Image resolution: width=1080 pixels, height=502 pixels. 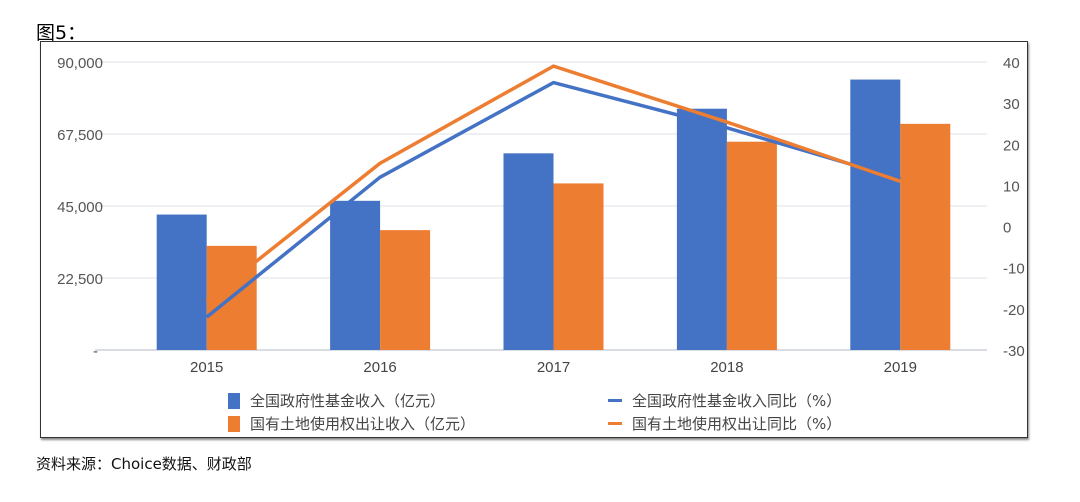 I want to click on left-tick-label: 90,000, so click(x=80, y=63).